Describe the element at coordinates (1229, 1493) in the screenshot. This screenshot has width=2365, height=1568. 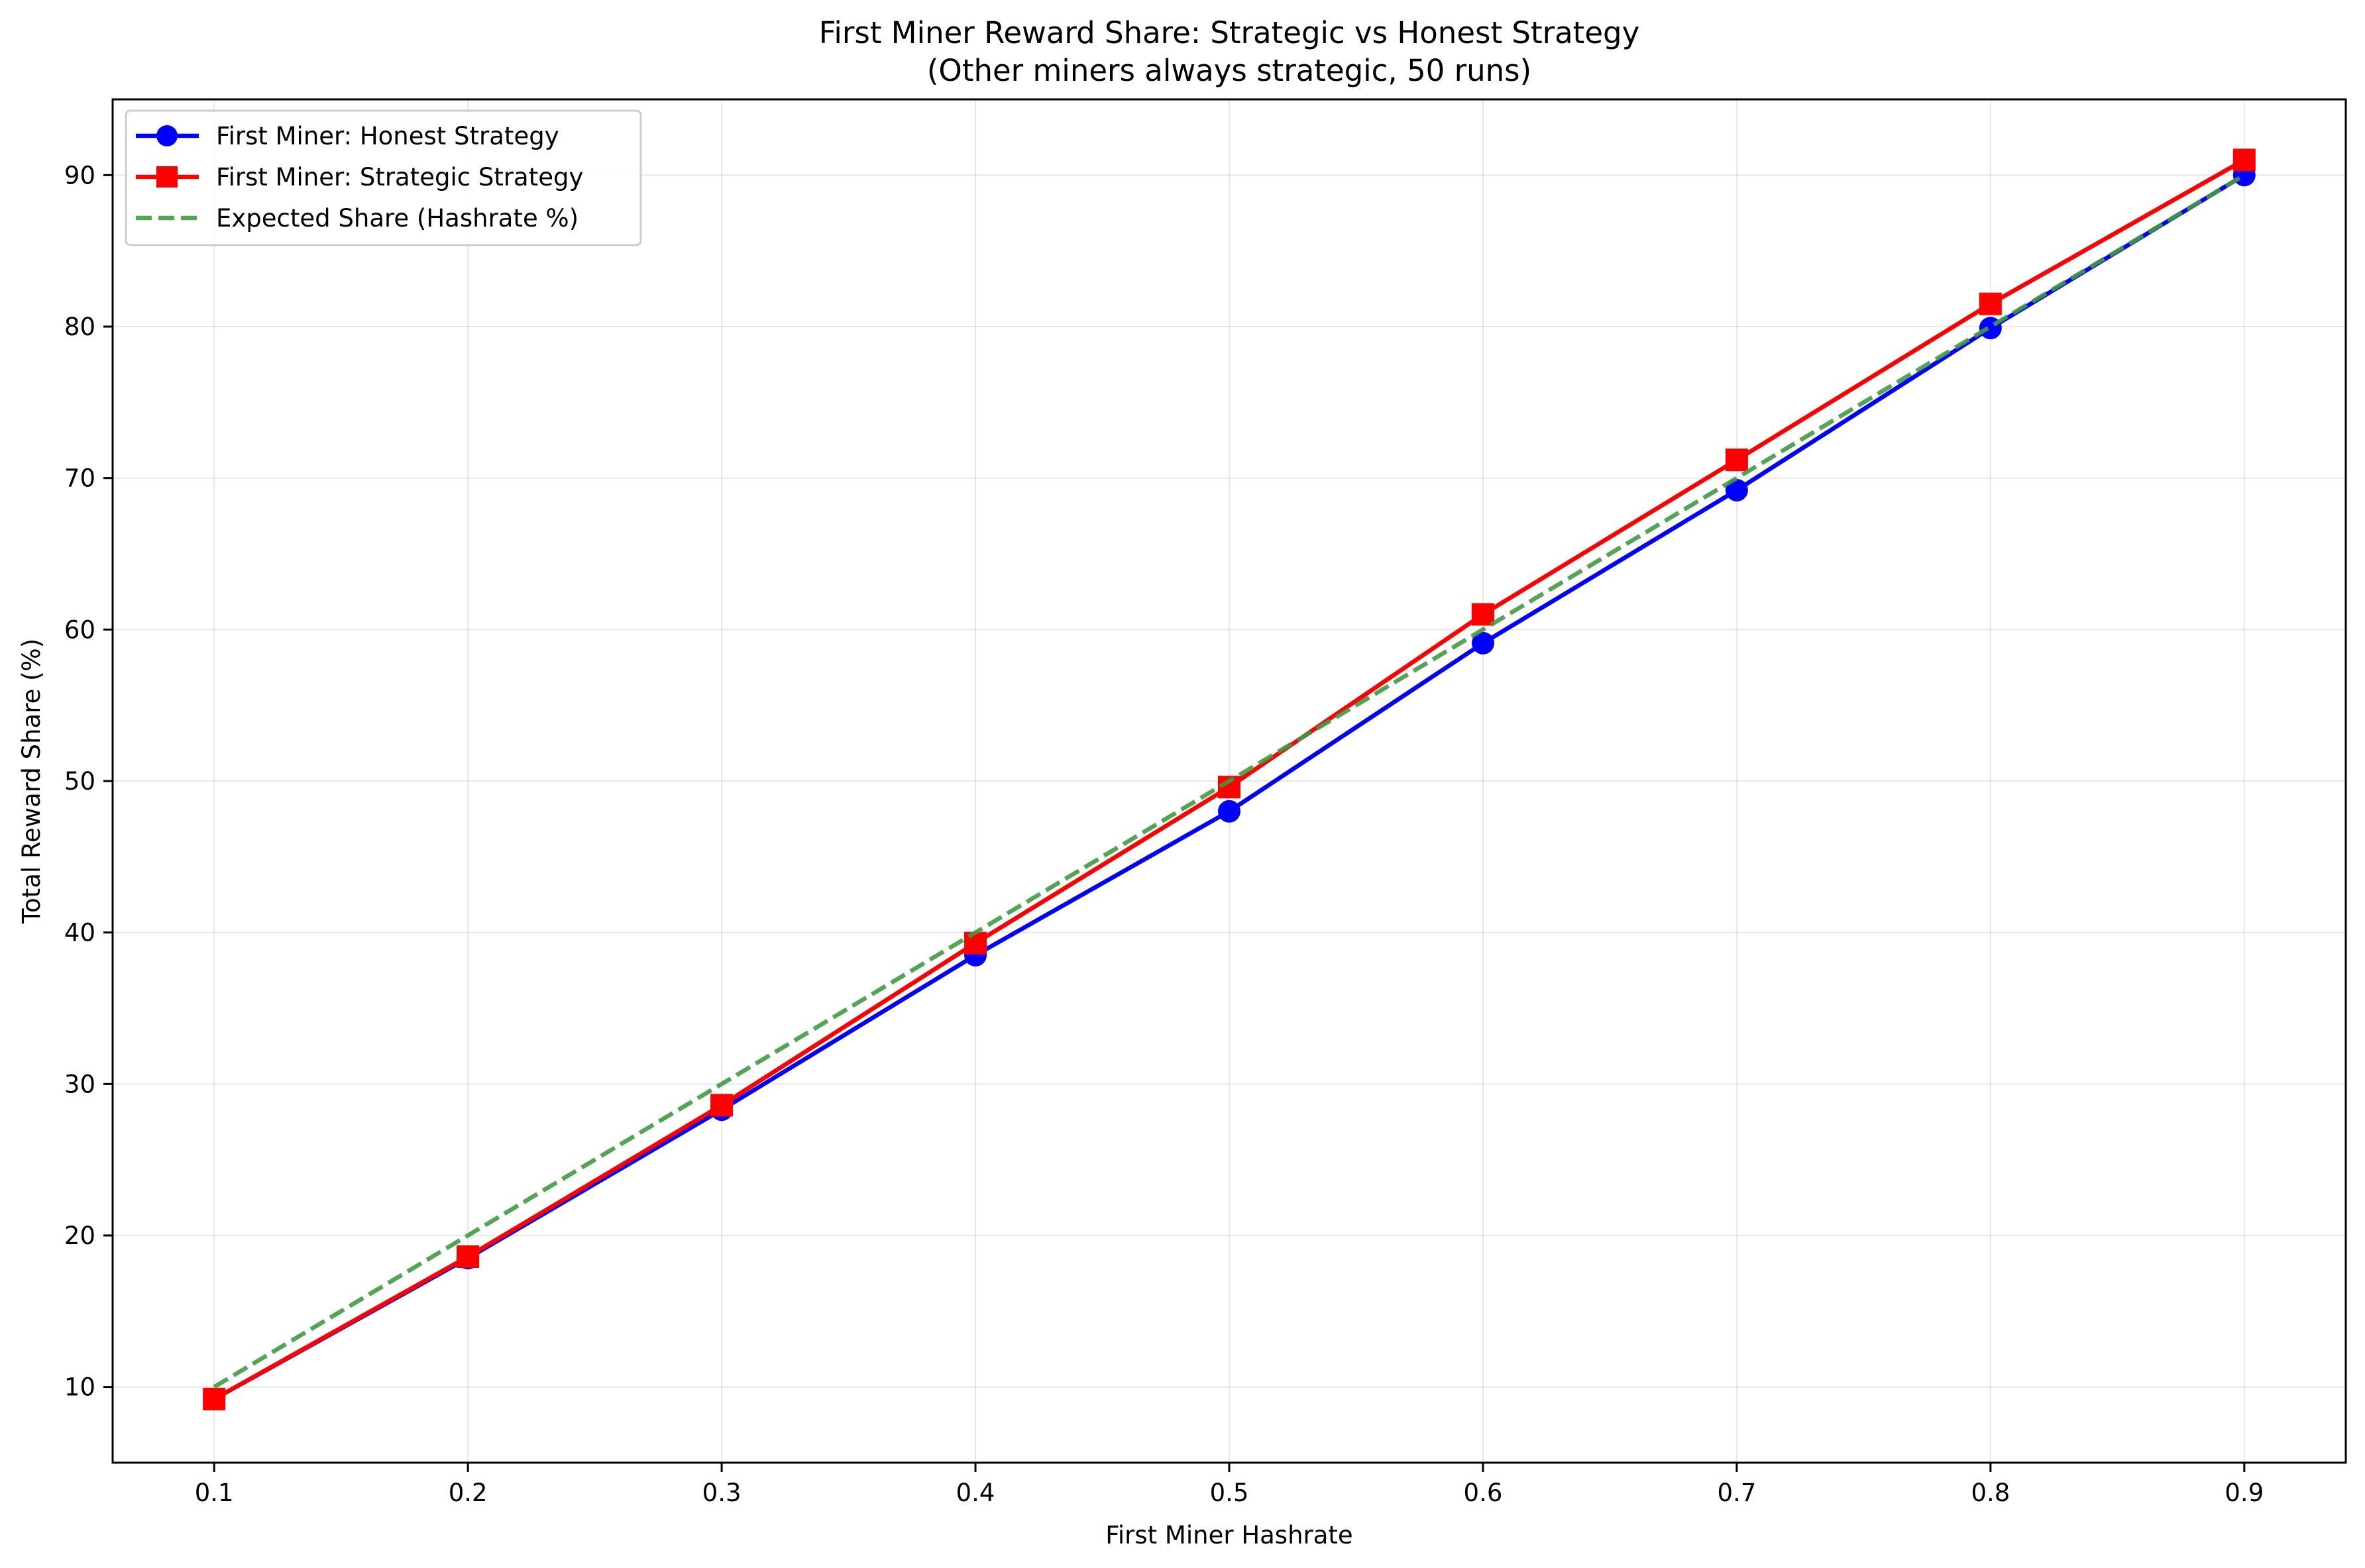
I see `x-tick-label: 0.5` at that location.